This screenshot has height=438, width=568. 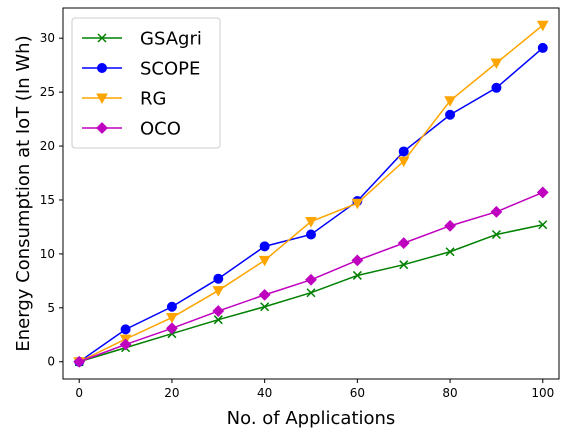 What do you see at coordinates (102, 38) in the screenshot?
I see `legend-marker-gsagri-stroke-b` at bounding box center [102, 38].